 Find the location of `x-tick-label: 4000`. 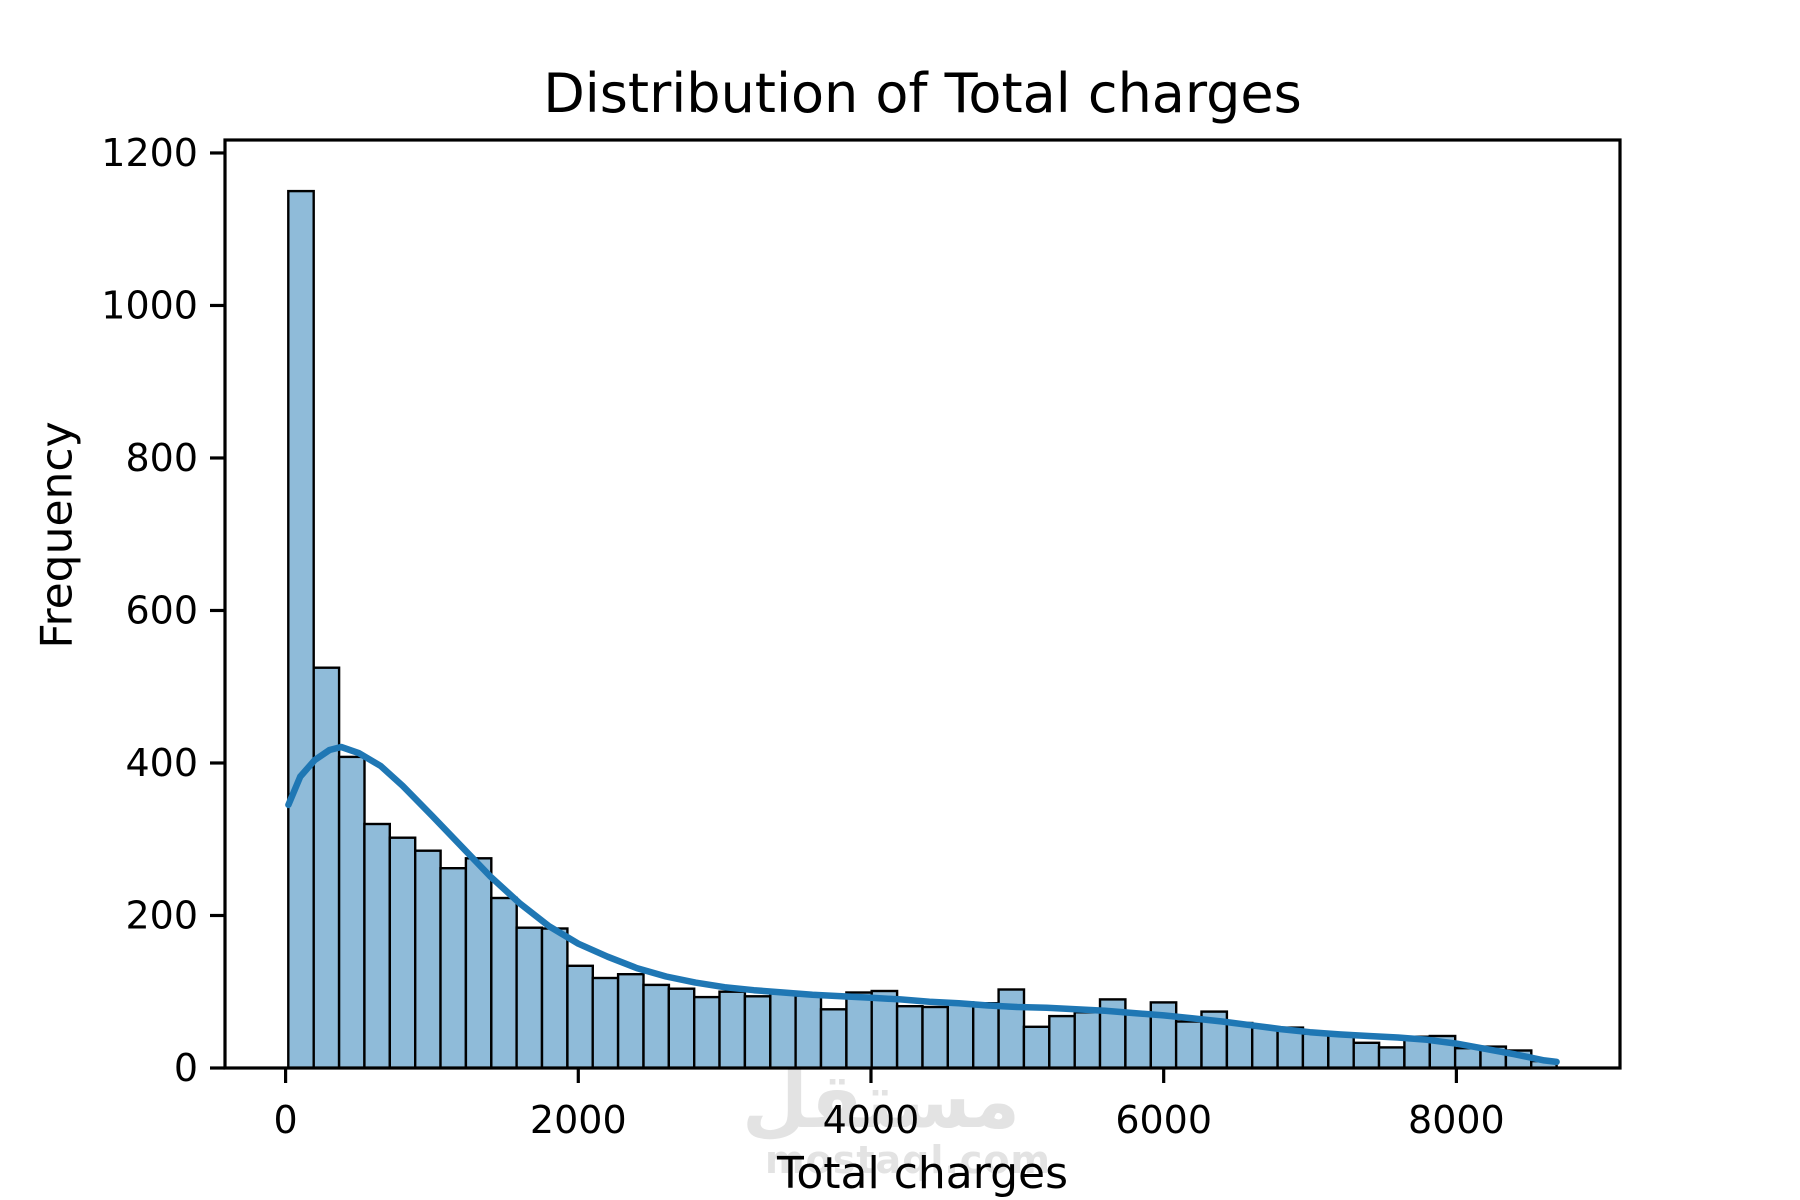

x-tick-label: 4000 is located at coordinates (871, 1120).